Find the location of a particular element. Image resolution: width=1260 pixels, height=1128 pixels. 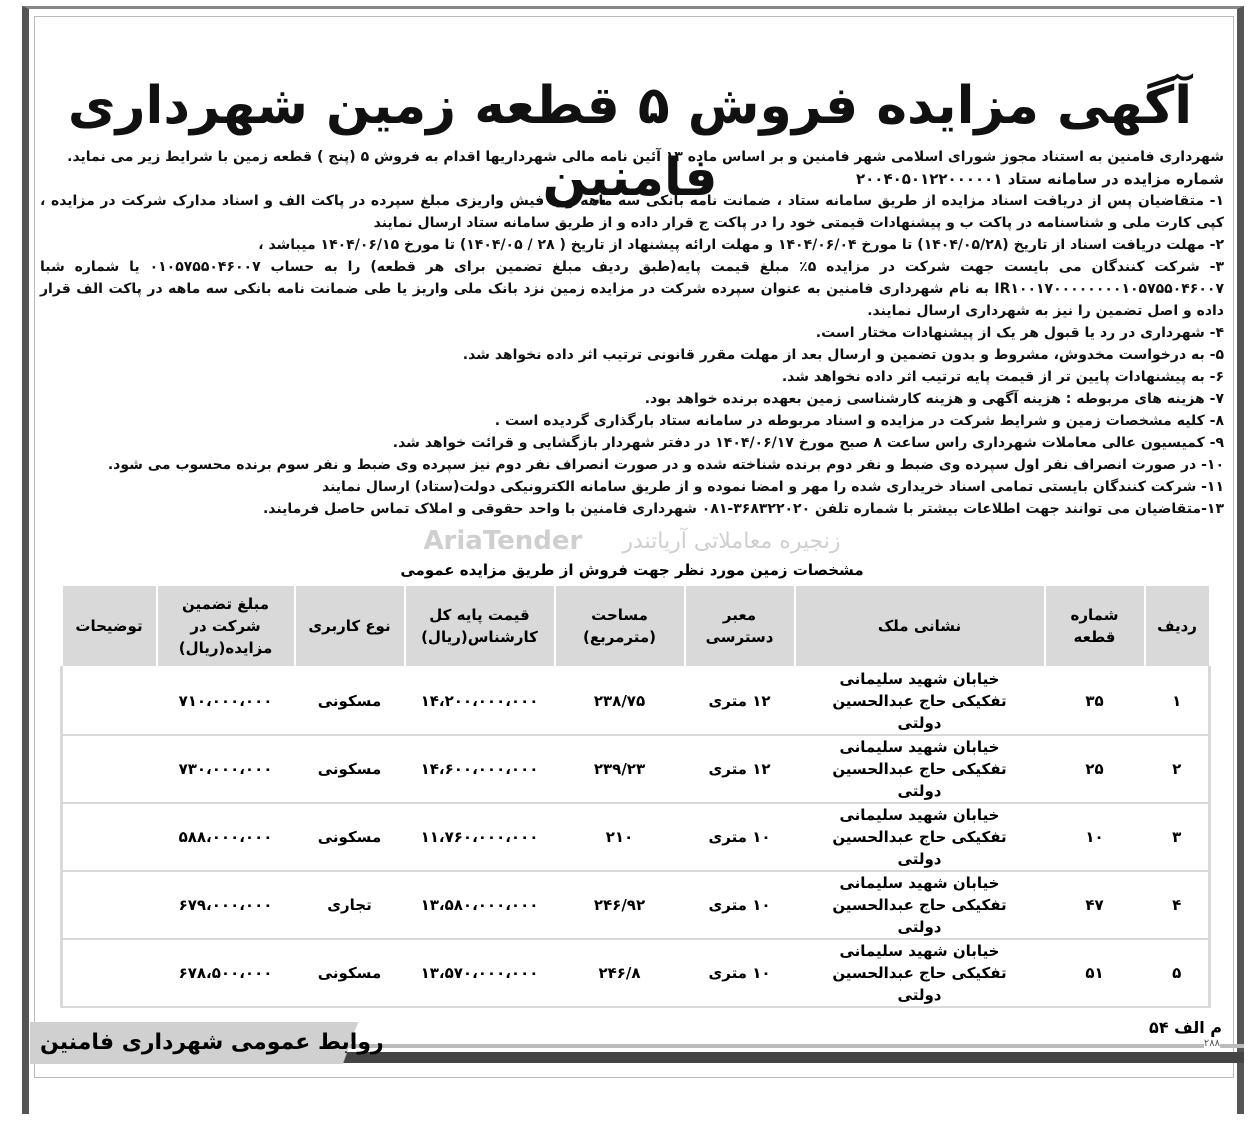

table-cell: ۵۱ is located at coordinates (1094, 973).